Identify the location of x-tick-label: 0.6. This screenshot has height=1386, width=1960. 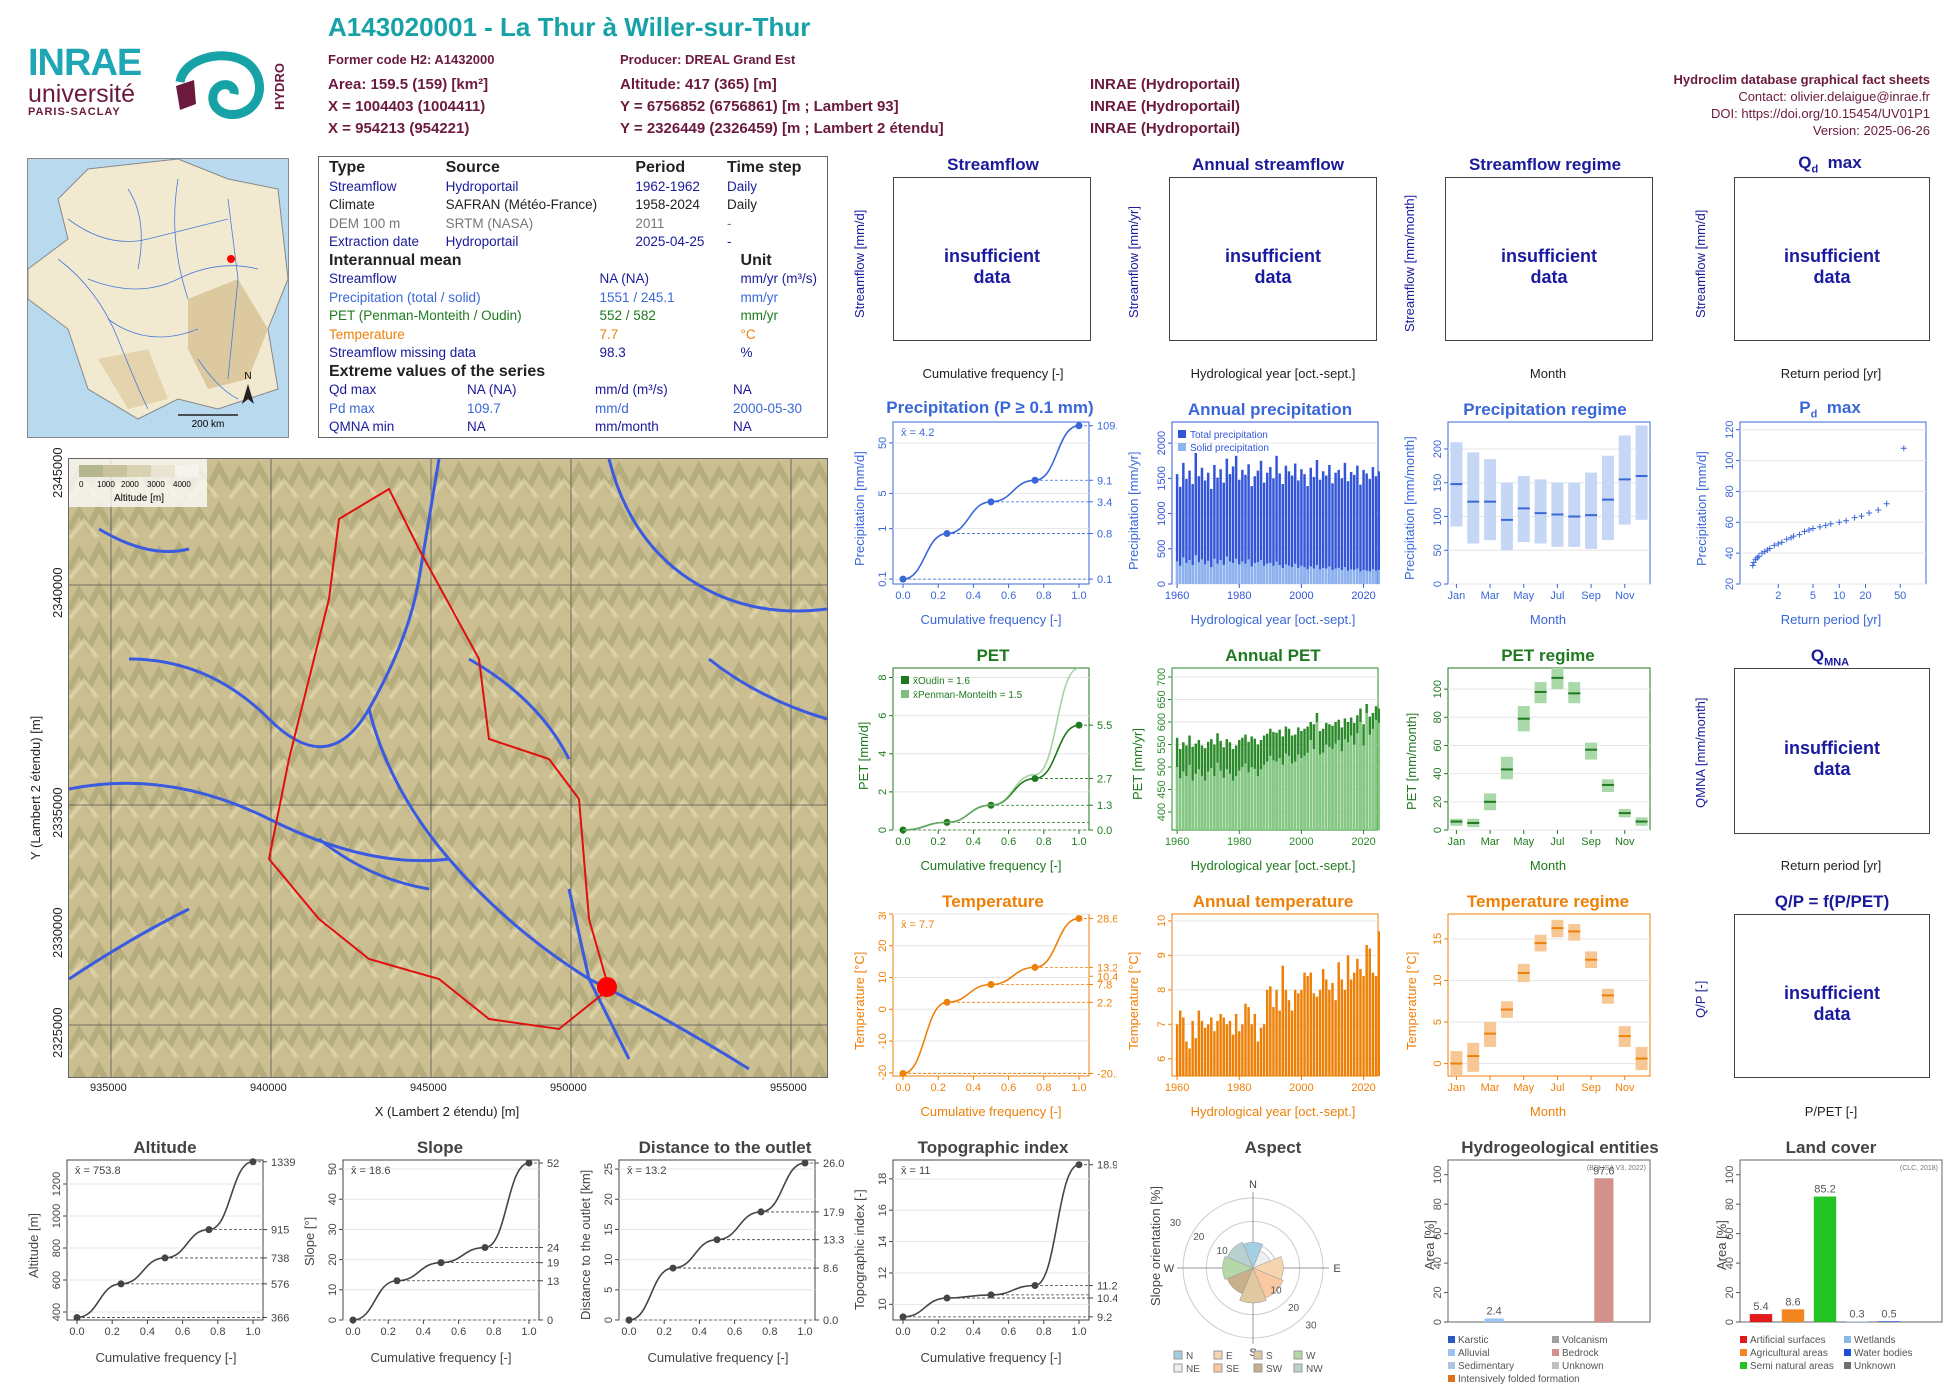
(1008, 1088).